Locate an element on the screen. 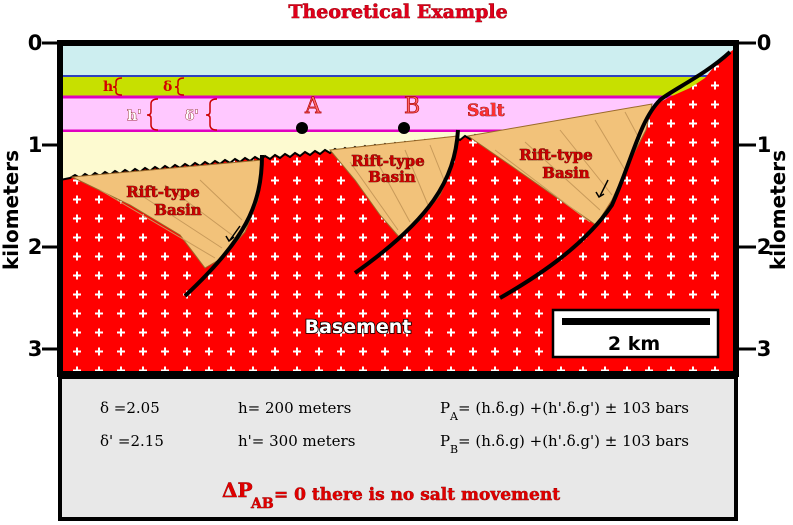 Image resolution: width=793 pixels, height=525 pixels. right-depth-axis: 0 1 2 3 kilometers is located at coordinates (763, 196).